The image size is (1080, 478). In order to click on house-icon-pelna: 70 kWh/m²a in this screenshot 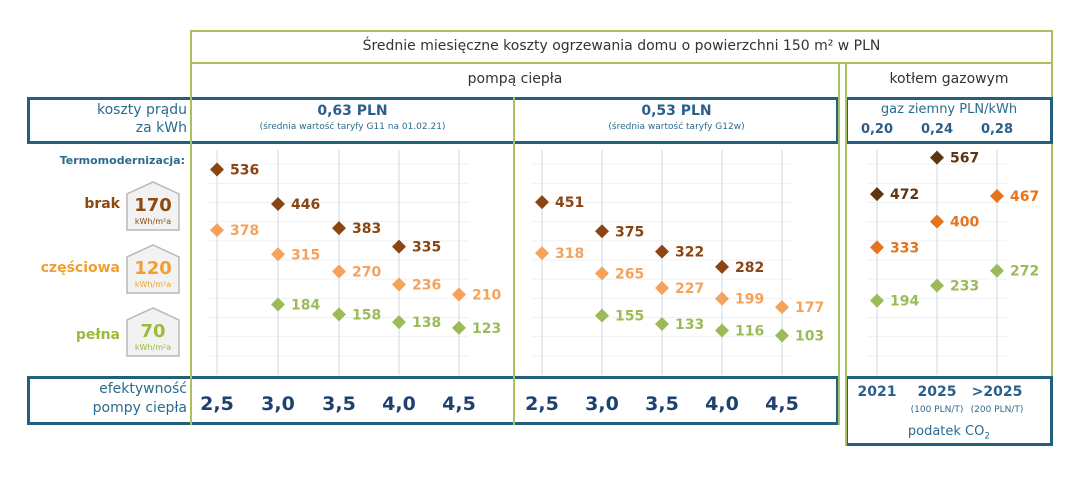, I will do `click(153, 332)`.